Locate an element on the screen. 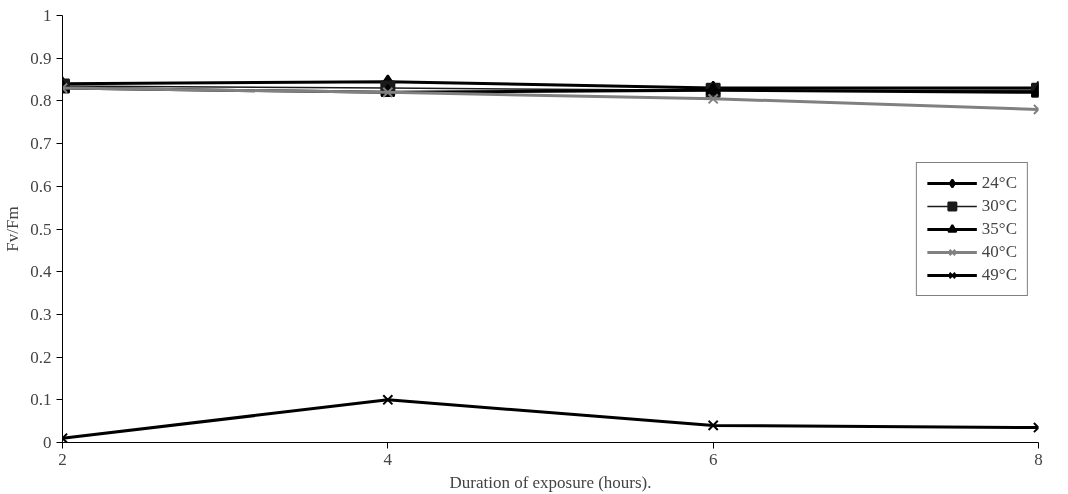 This screenshot has width=1068, height=494. y-tick-label: 0.3 is located at coordinates (41, 314).